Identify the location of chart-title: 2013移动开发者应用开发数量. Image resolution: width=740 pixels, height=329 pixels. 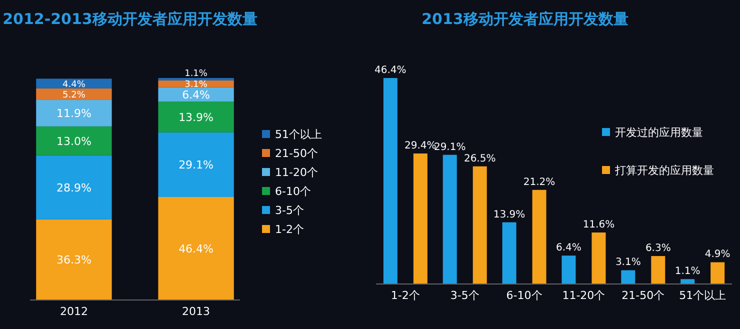
(525, 19).